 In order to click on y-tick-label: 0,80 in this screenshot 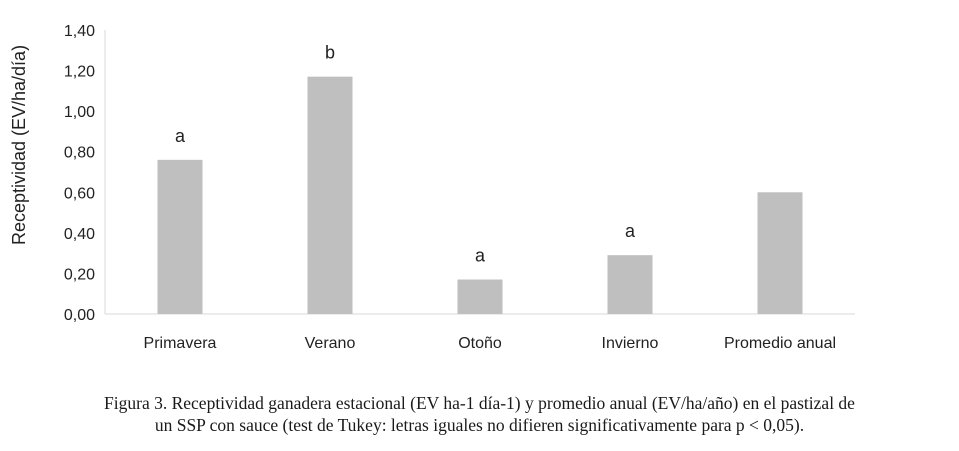, I will do `click(79, 153)`.